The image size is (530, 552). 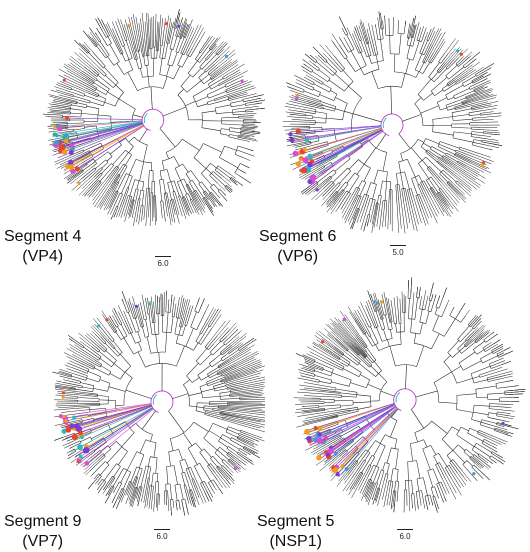 I want to click on segment-9-label: Segment 9 (VP7), so click(x=42, y=532).